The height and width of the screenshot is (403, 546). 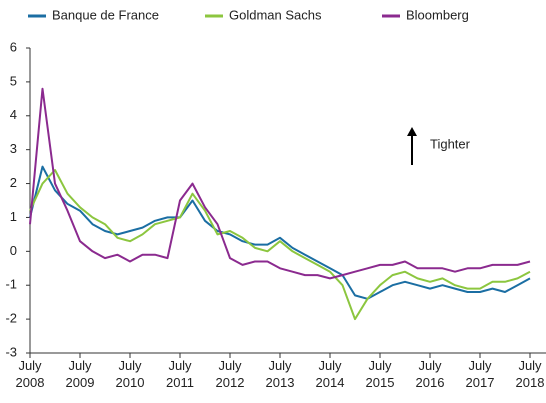 I want to click on y-tick-label: 1, so click(x=13, y=216).